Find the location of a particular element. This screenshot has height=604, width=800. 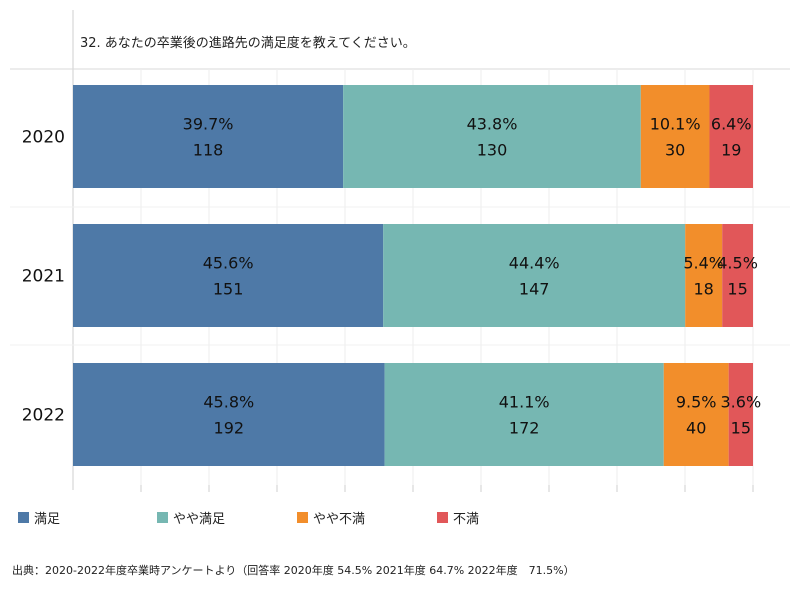

legend-item-yaya-manzoku: やや満足 is located at coordinates (191, 517).